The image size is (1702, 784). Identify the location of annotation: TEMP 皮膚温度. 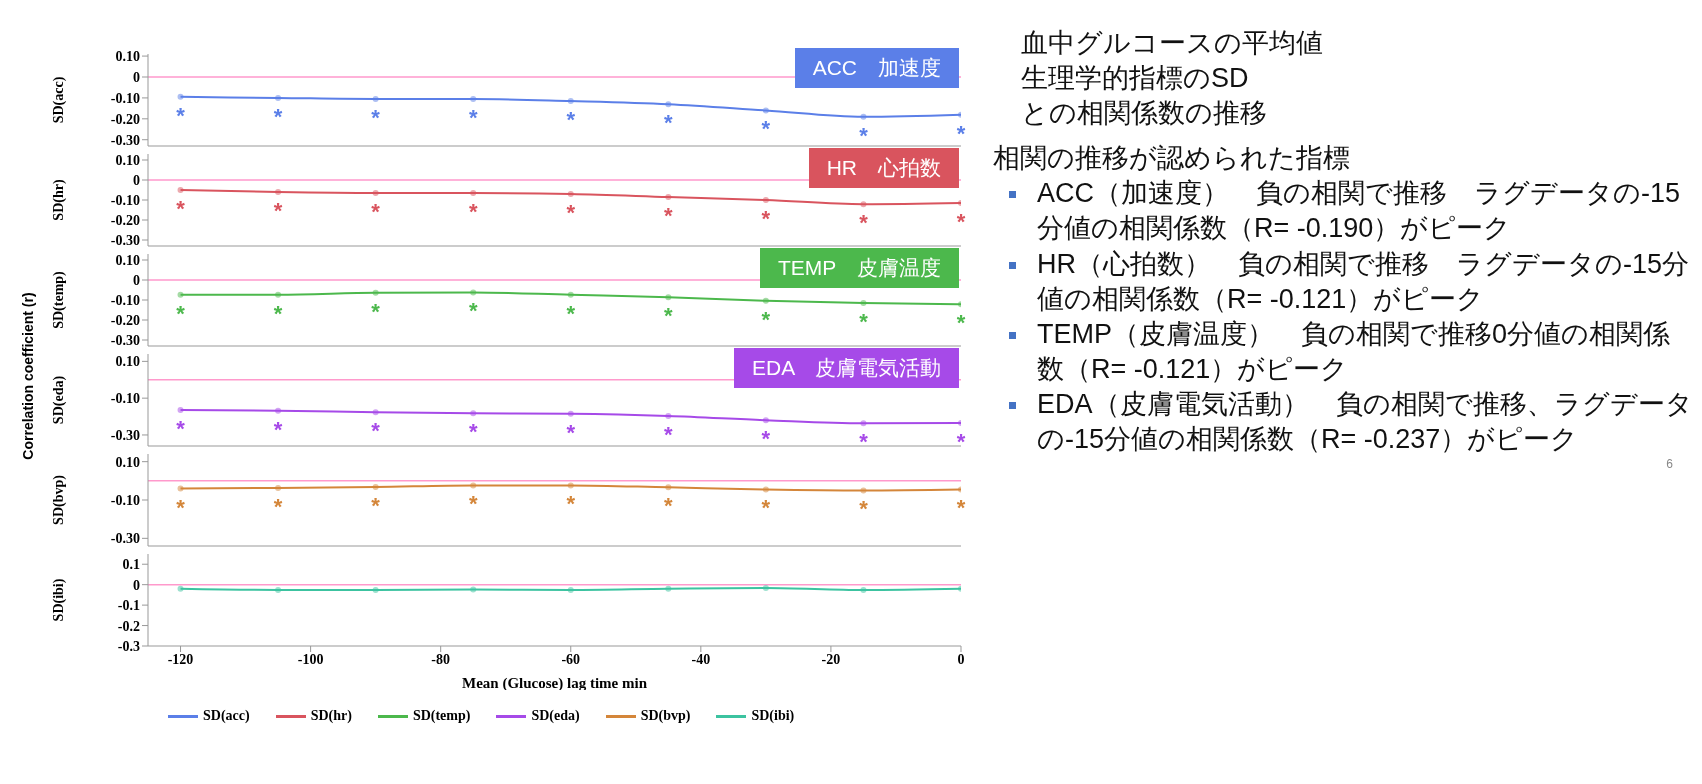
(859, 268).